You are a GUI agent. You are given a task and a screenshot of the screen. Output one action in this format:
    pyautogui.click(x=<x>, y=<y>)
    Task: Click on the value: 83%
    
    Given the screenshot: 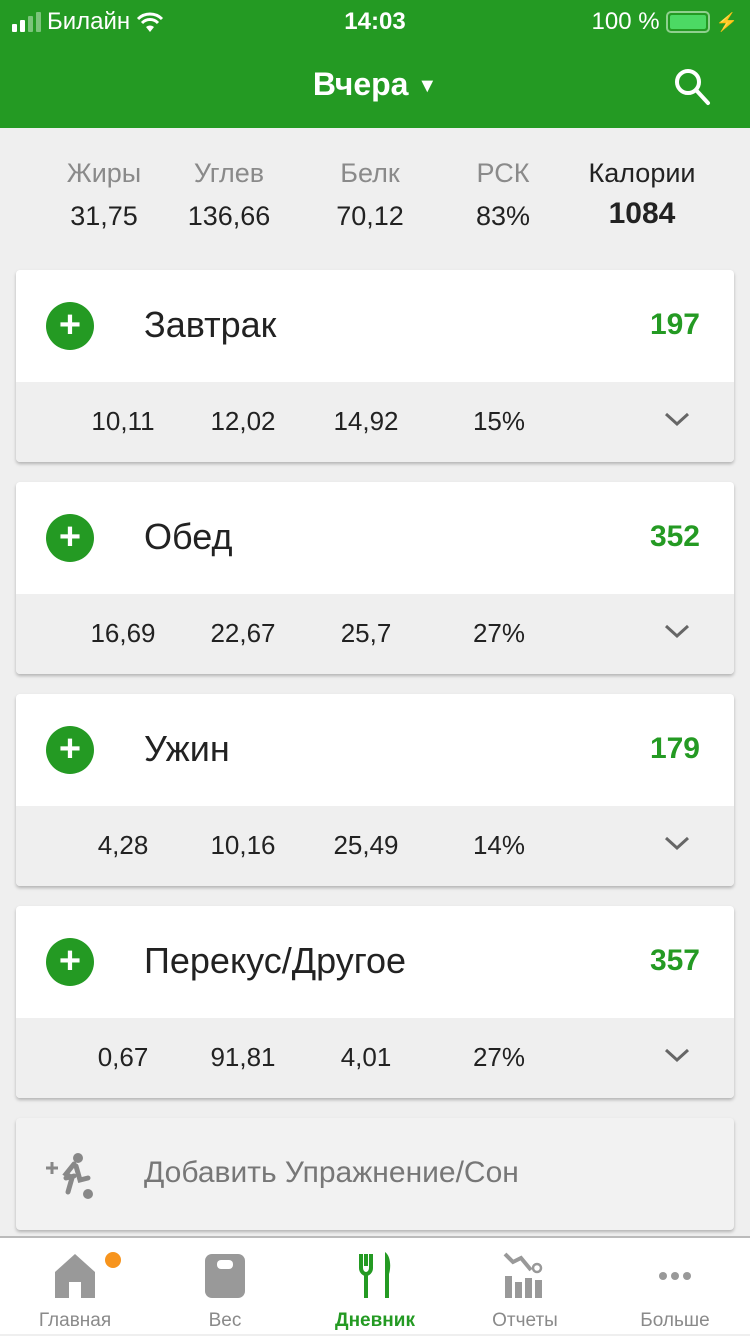 What is the action you would take?
    pyautogui.click(x=503, y=216)
    